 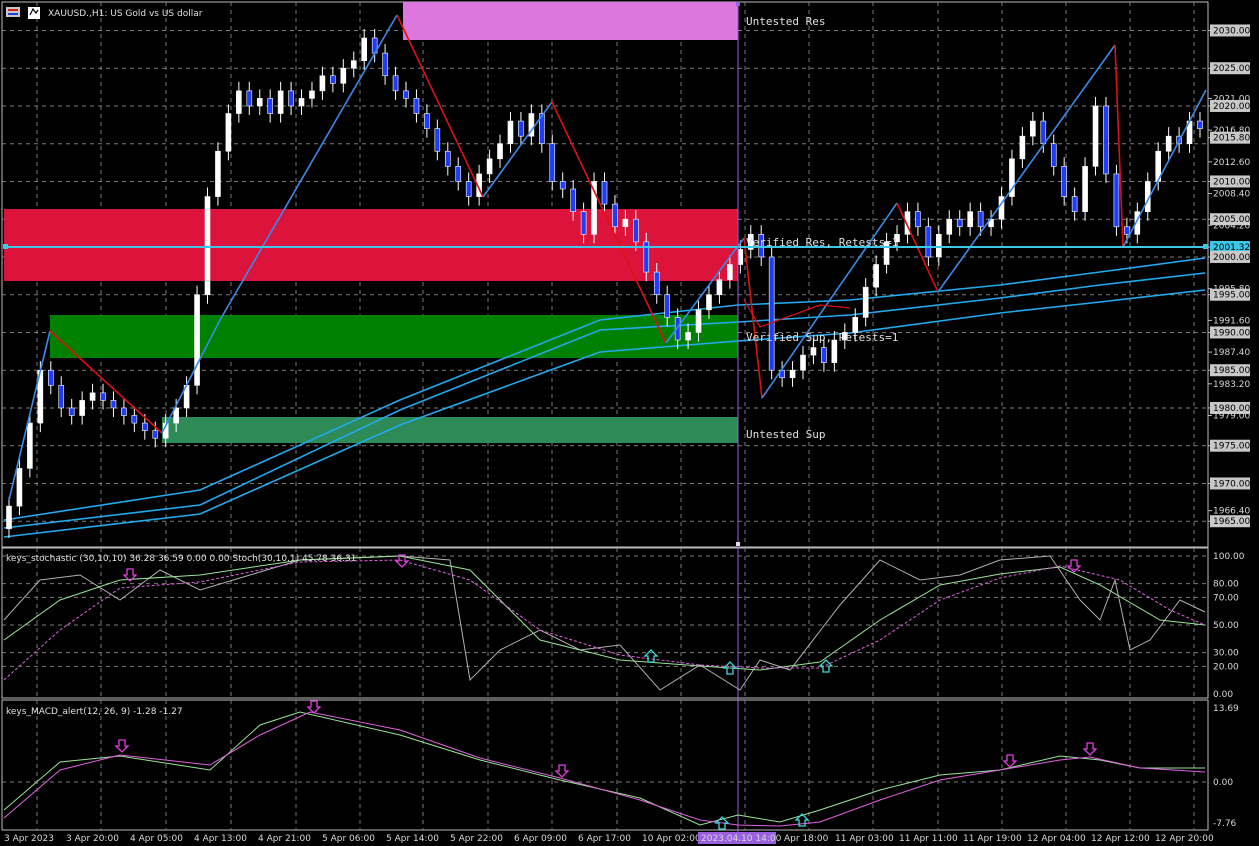 What do you see at coordinates (29, 839) in the screenshot?
I see `time-axis-label: 3 Apr 2023` at bounding box center [29, 839].